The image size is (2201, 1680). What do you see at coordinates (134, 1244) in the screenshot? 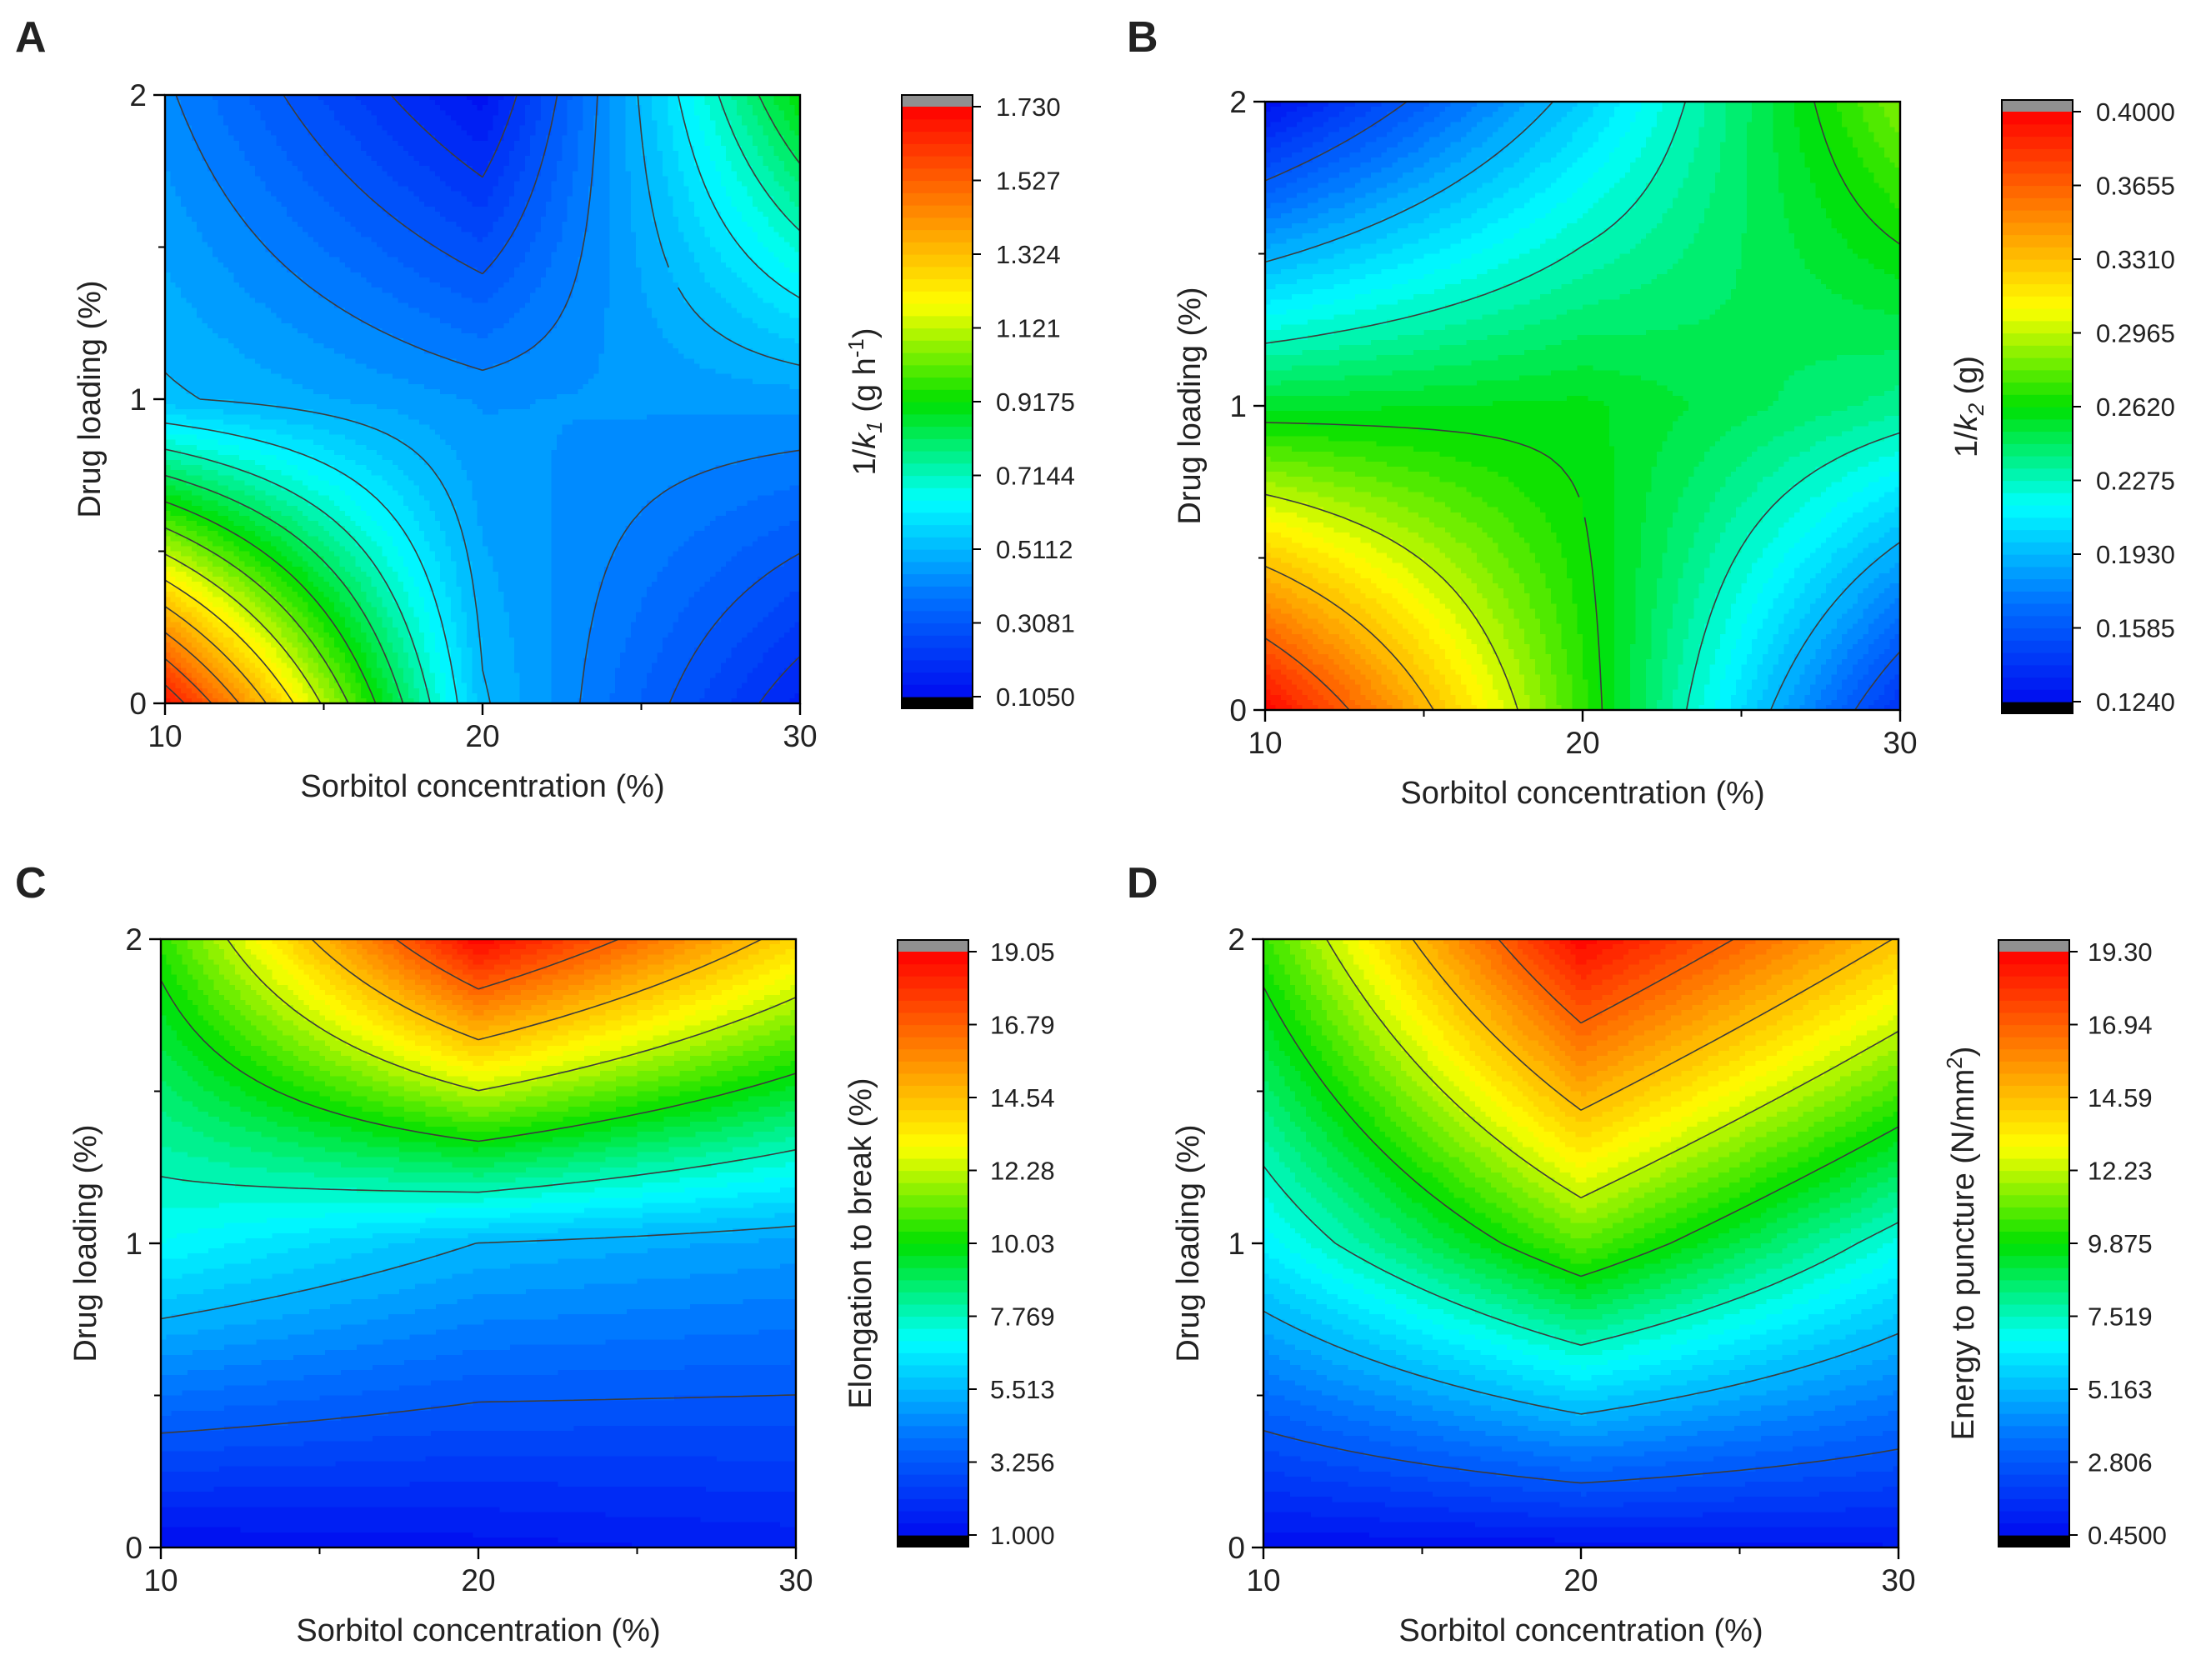
I see `y-tick-label: 1` at bounding box center [134, 1244].